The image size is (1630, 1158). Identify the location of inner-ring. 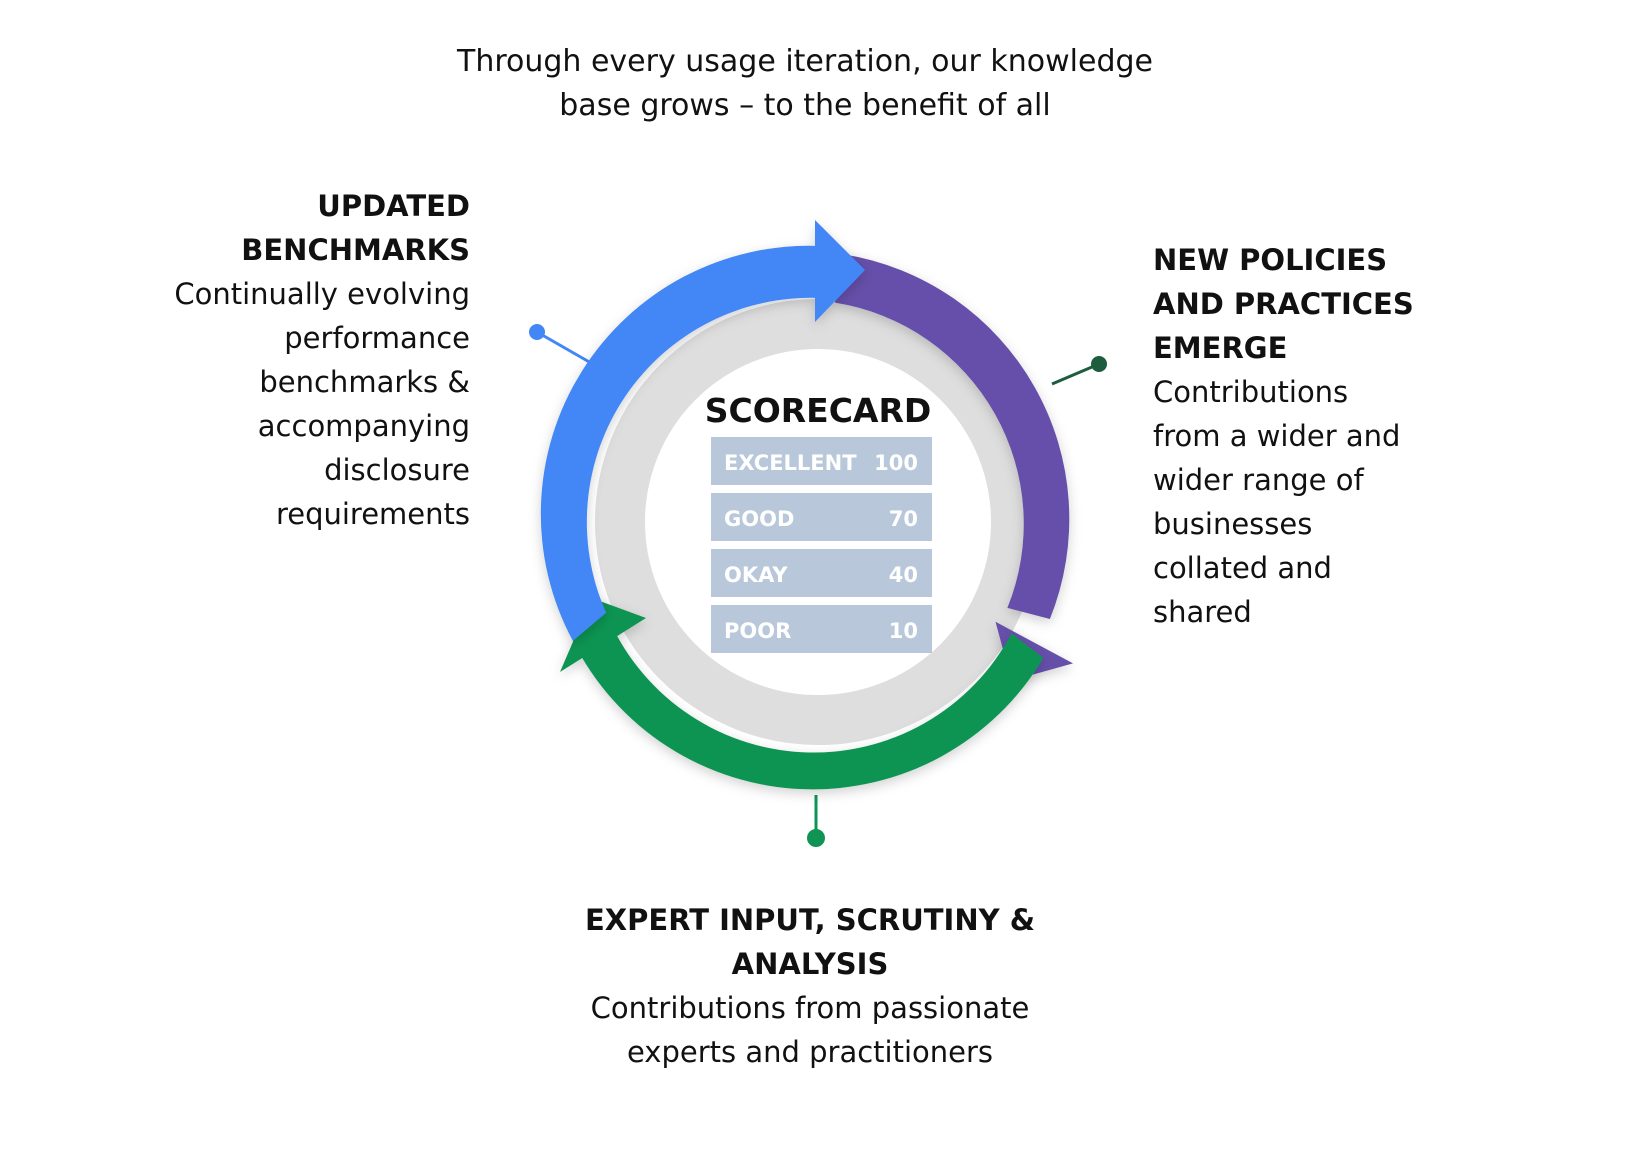
(818, 522).